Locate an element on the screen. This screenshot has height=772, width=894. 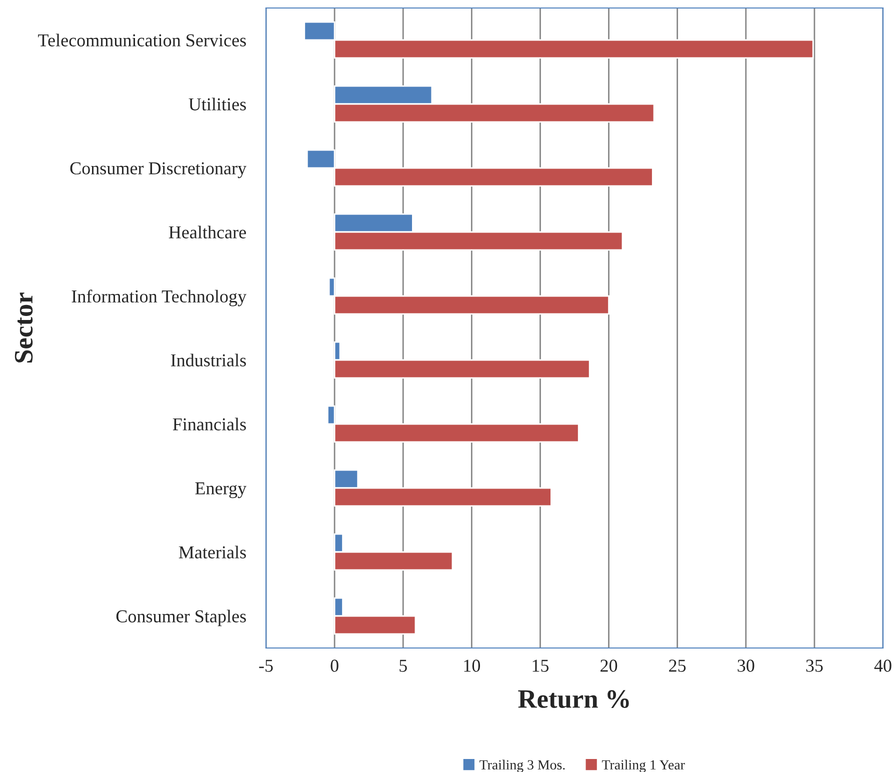
x-tick-label: 40 is located at coordinates (883, 666).